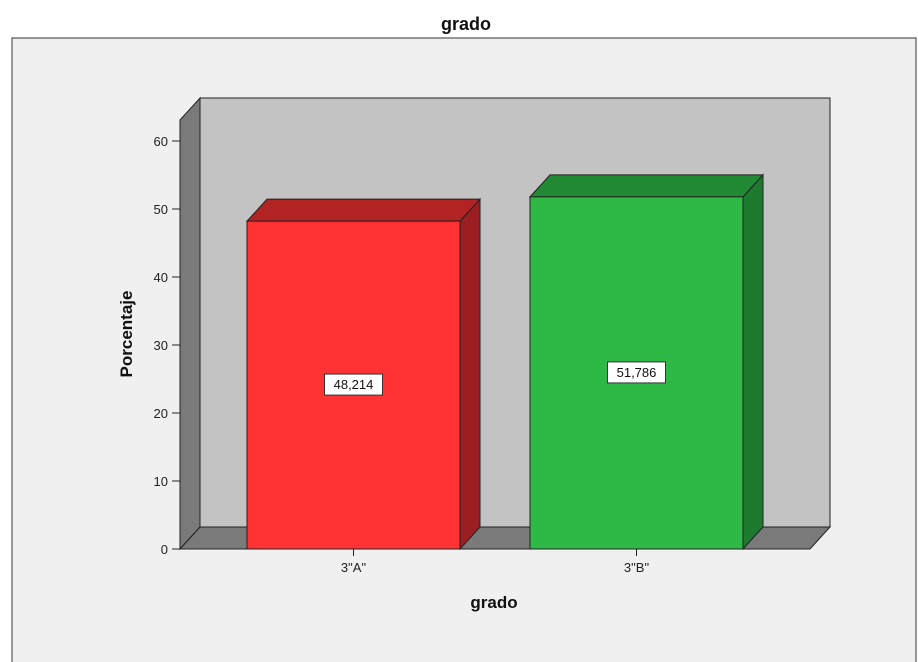 The height and width of the screenshot is (662, 918). Describe the element at coordinates (161, 481) in the screenshot. I see `y-tick-label: 10` at that location.